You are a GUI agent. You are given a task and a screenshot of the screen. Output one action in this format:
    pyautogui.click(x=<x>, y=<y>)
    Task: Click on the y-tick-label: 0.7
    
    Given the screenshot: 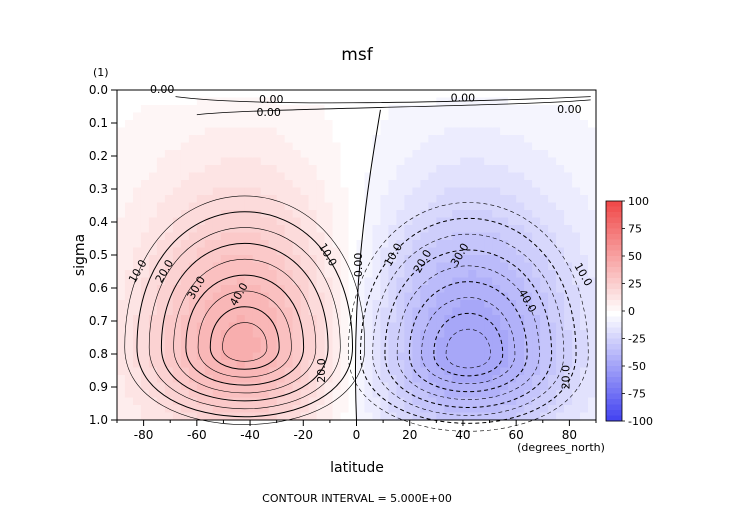 What is the action you would take?
    pyautogui.click(x=98, y=321)
    